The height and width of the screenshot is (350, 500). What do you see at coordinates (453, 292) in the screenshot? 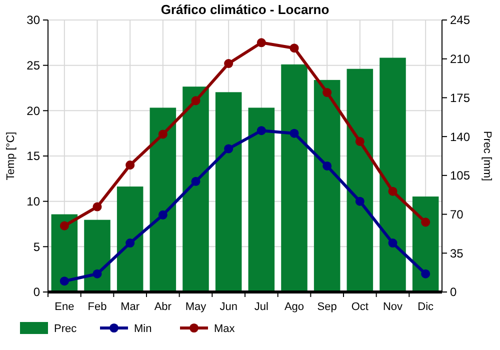
I see `y2-tick-label: 0` at bounding box center [453, 292].